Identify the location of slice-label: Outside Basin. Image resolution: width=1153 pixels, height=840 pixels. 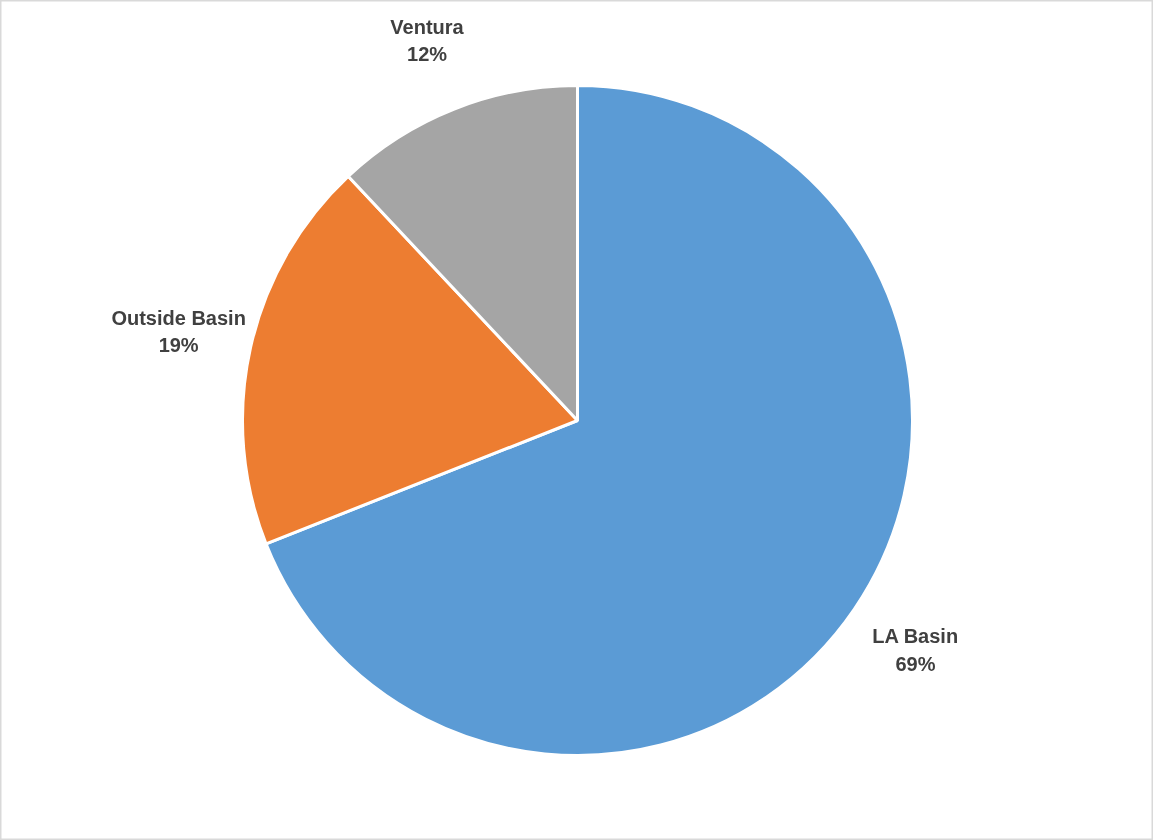
(178, 317).